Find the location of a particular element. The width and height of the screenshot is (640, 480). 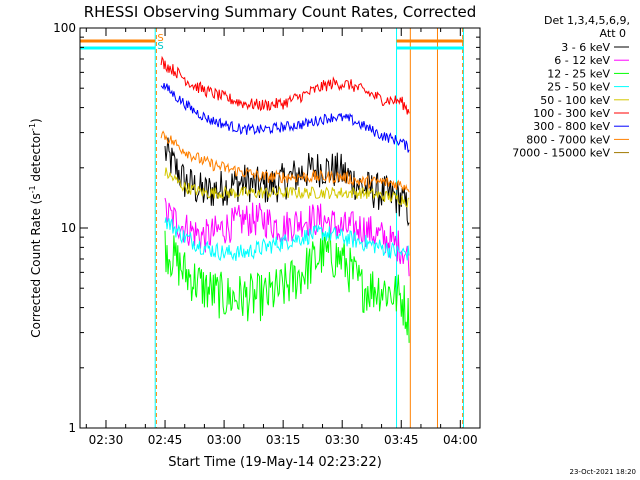

footer-date: 23-Oct-2021 18:20 is located at coordinates (603, 472).